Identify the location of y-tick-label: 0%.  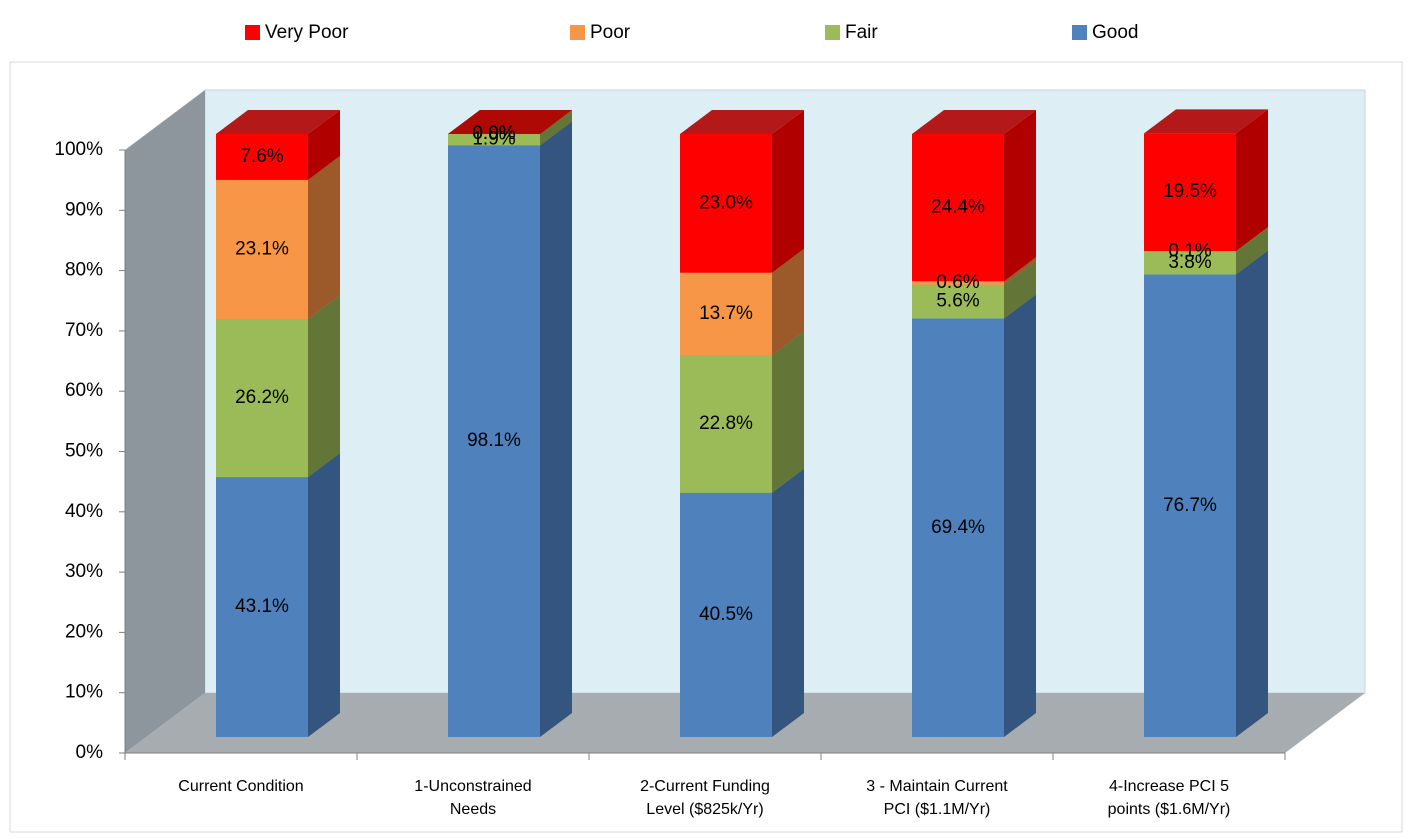
(90, 752).